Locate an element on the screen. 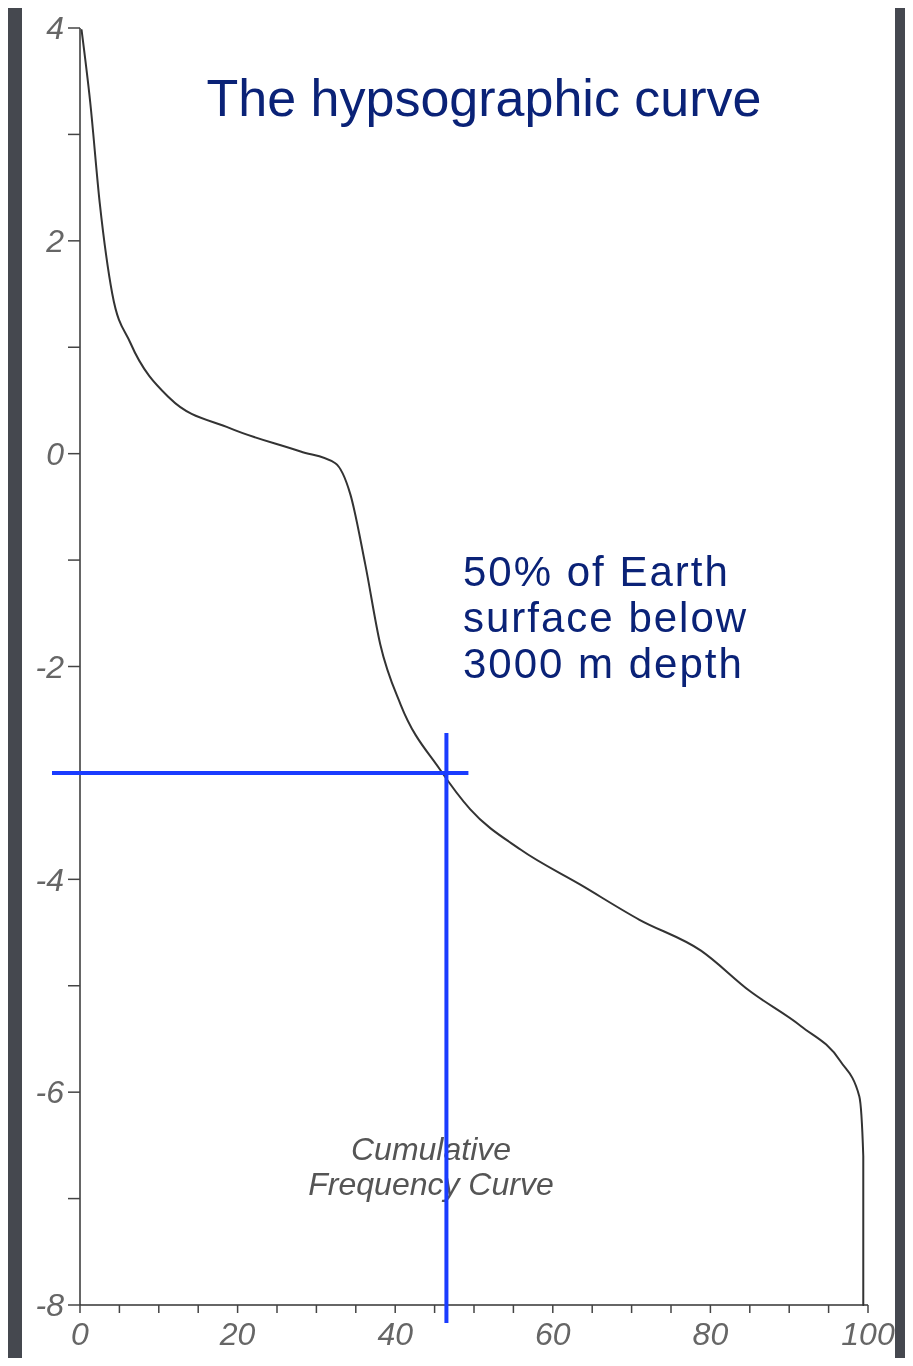 The width and height of the screenshot is (913, 1366). x-tick-label: 60 is located at coordinates (553, 1334).